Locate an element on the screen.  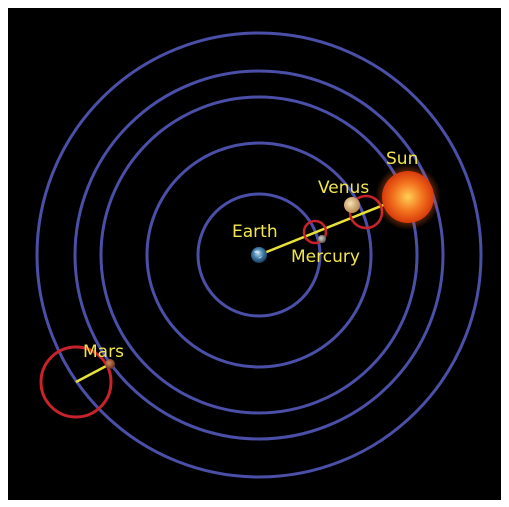
mercury-label: Mercury is located at coordinates (325, 257).